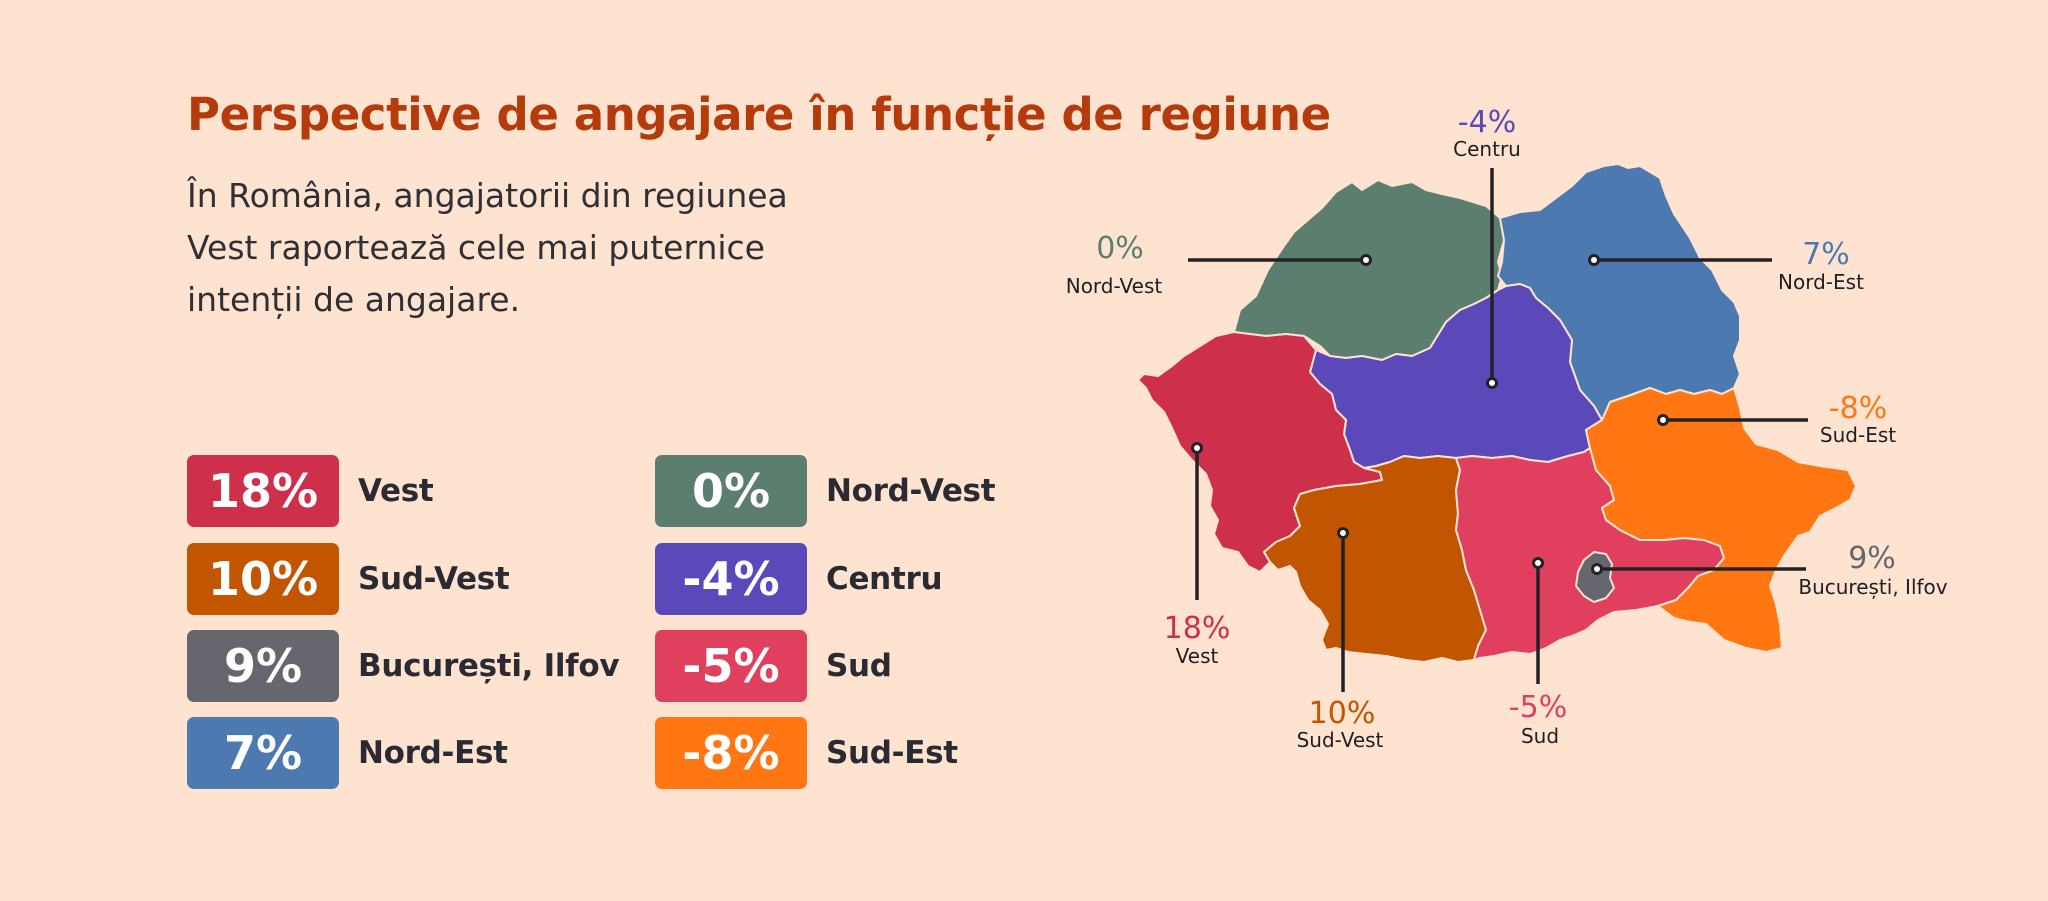  I want to click on marker-dot-sud-est, so click(1663, 420).